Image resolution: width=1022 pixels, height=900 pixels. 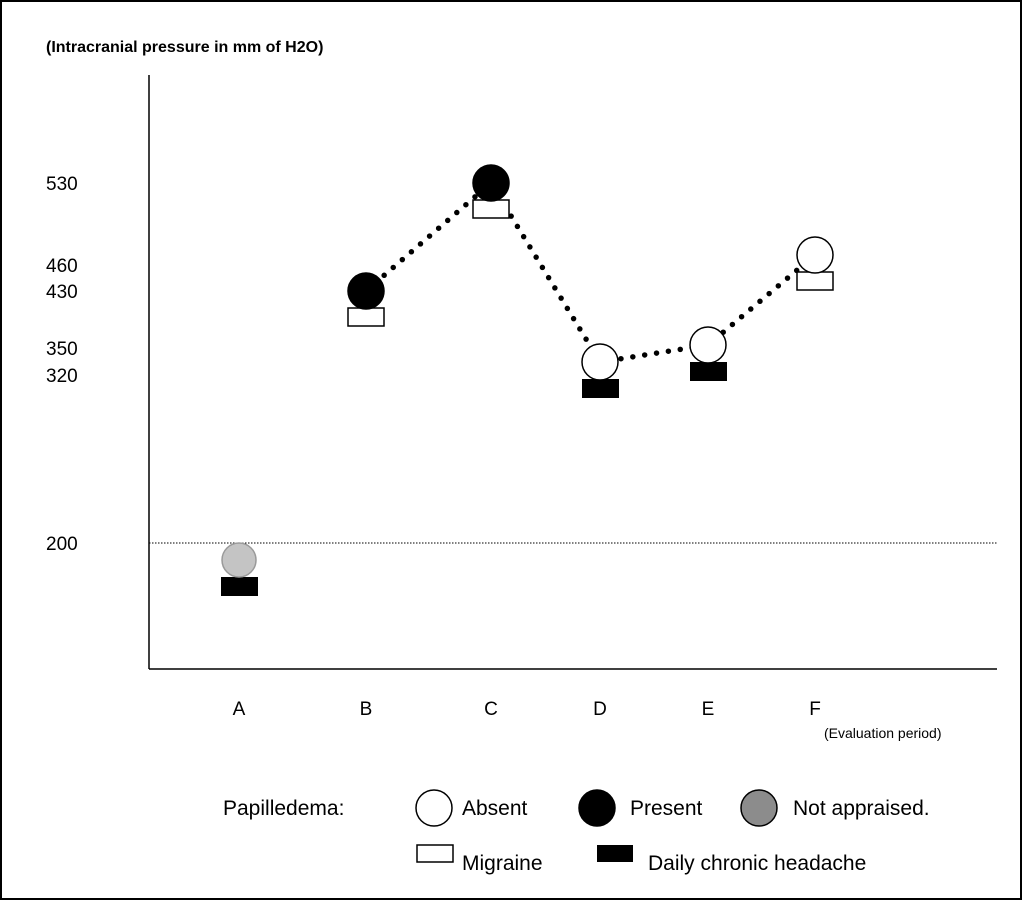 I want to click on legend-daily: Daily chronic headache, so click(x=757, y=863).